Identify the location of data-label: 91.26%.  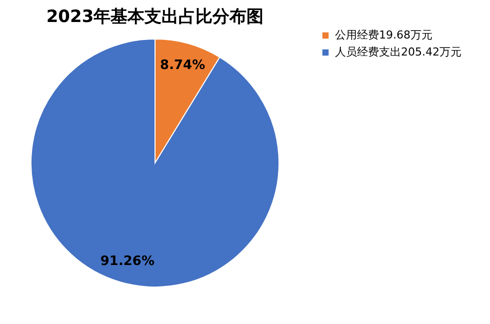
(127, 261).